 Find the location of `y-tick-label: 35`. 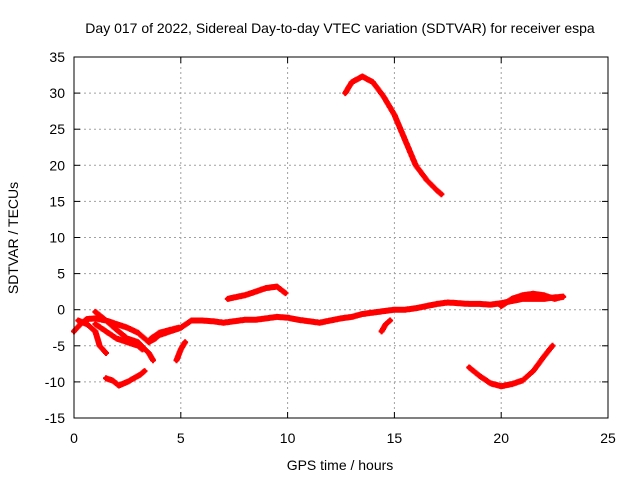

y-tick-label: 35 is located at coordinates (57, 57).